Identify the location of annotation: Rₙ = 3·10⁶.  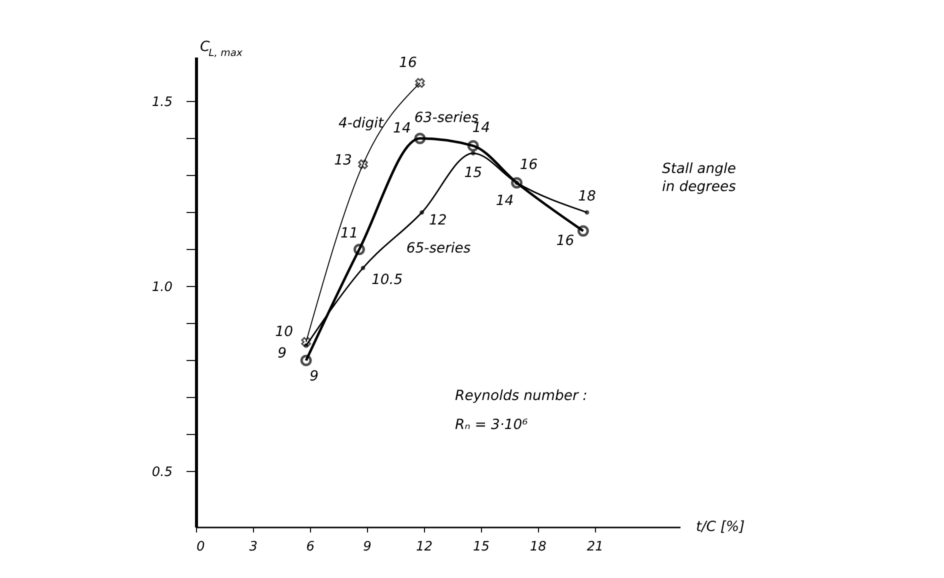
(491, 425).